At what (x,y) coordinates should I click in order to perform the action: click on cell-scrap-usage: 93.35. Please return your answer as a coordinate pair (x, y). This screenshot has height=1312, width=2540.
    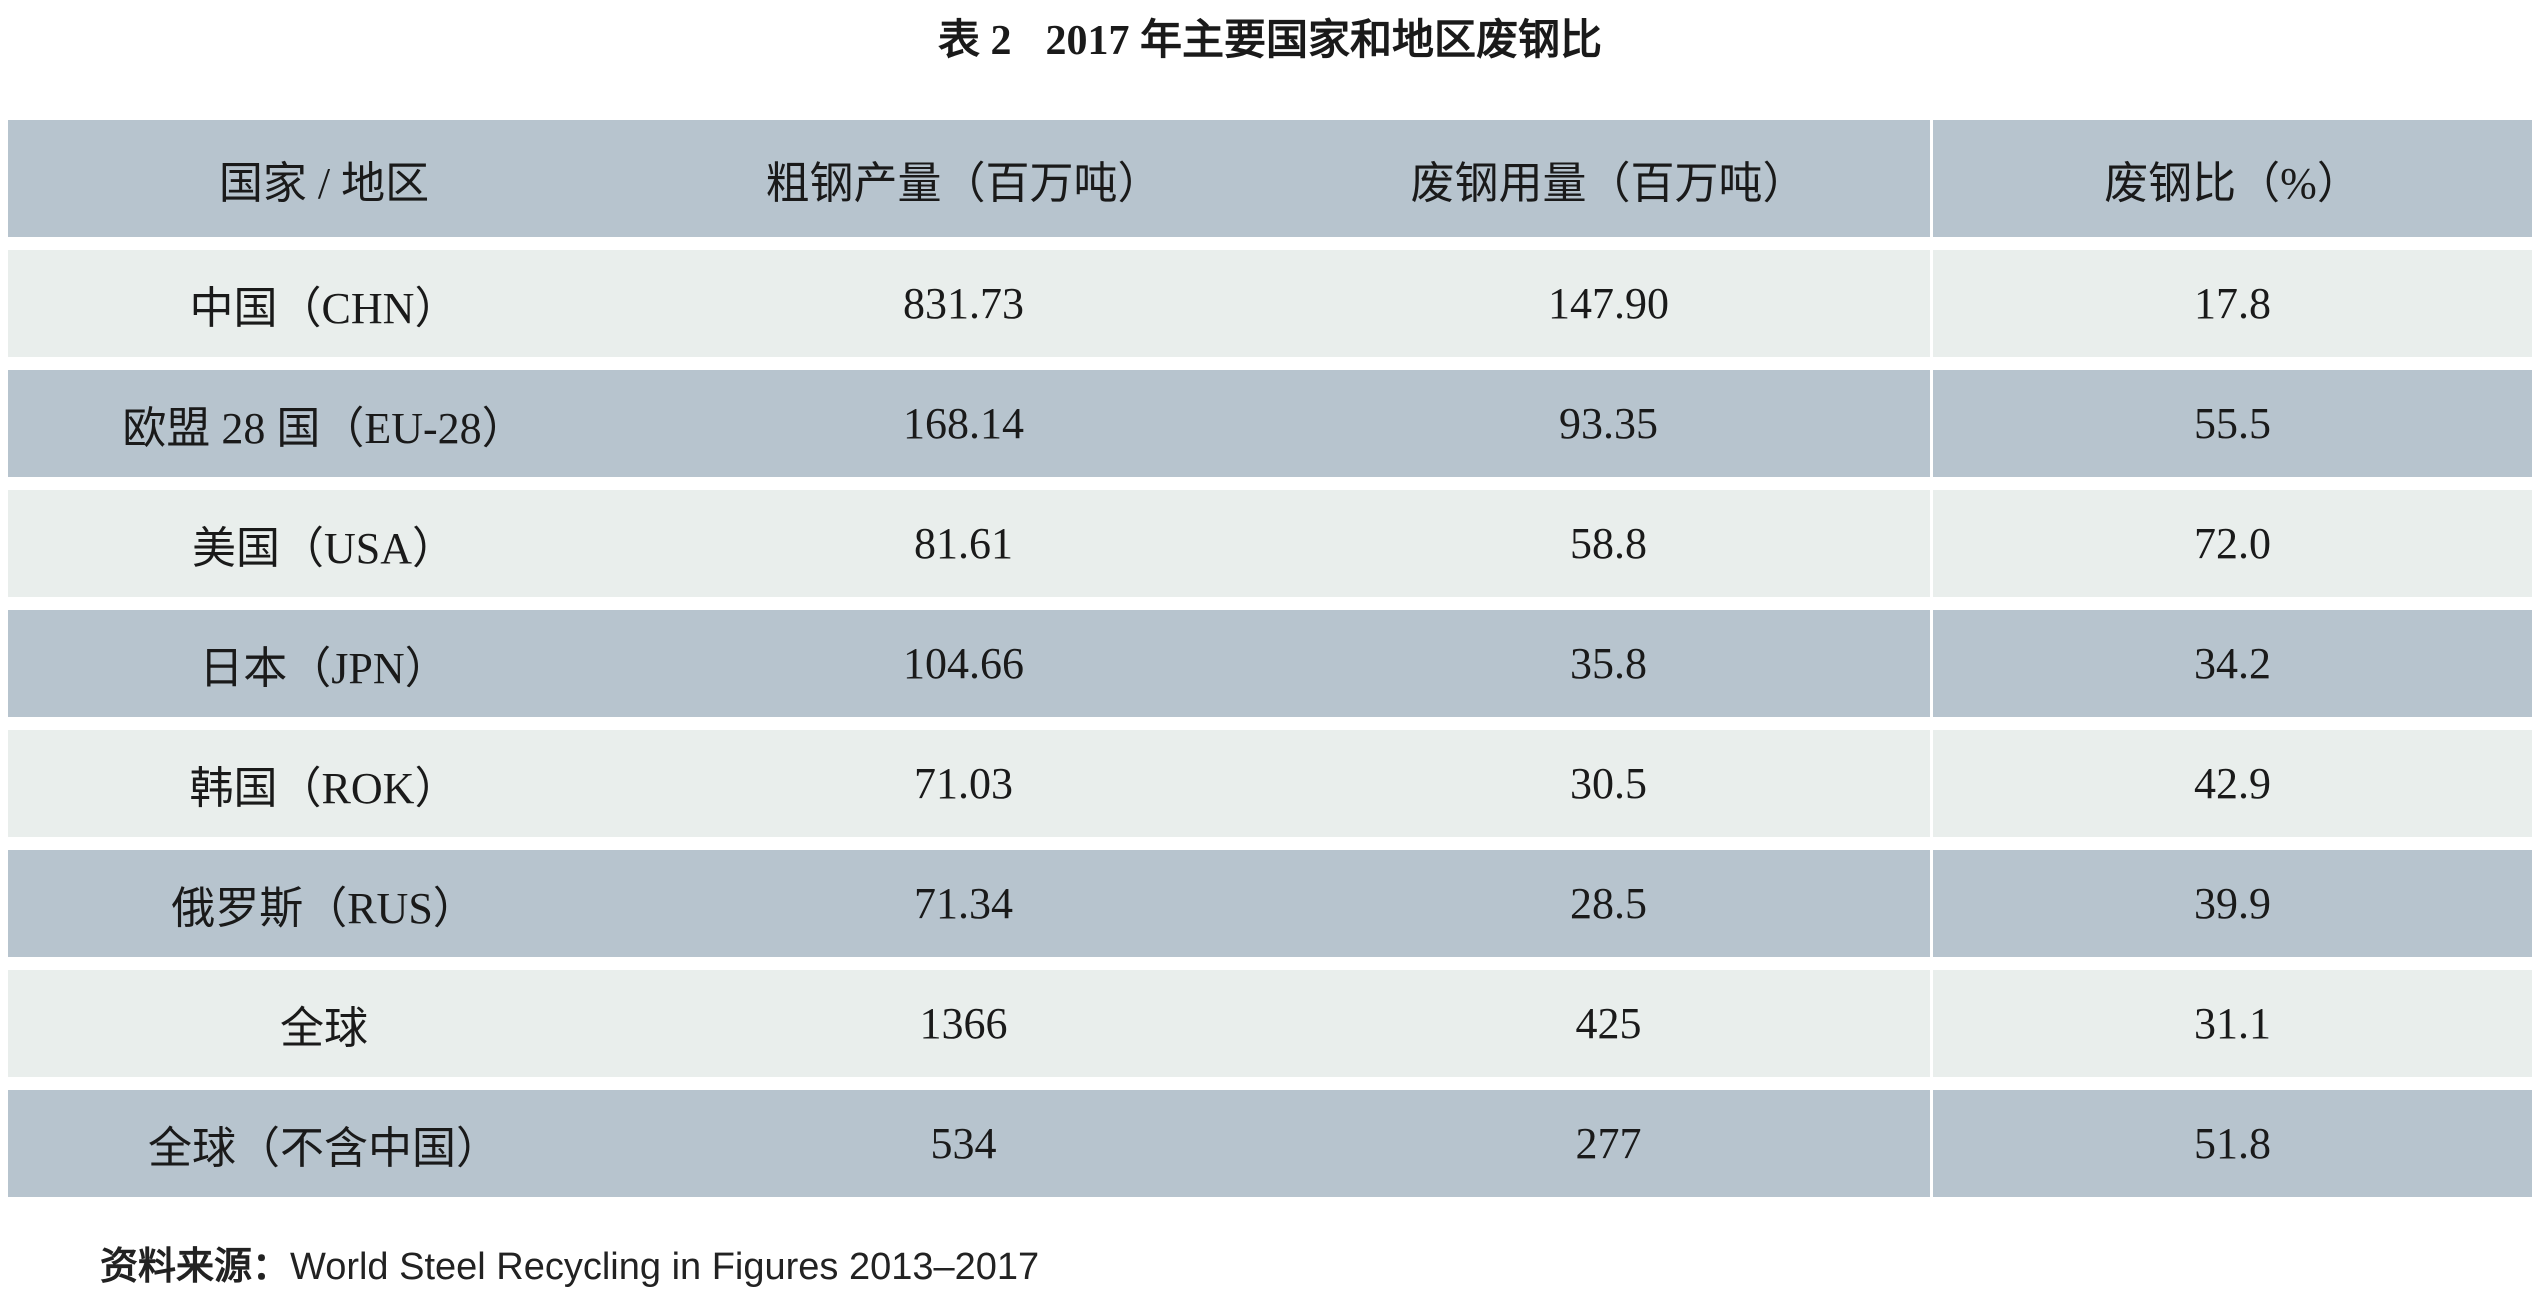
    Looking at the image, I should click on (1608, 423).